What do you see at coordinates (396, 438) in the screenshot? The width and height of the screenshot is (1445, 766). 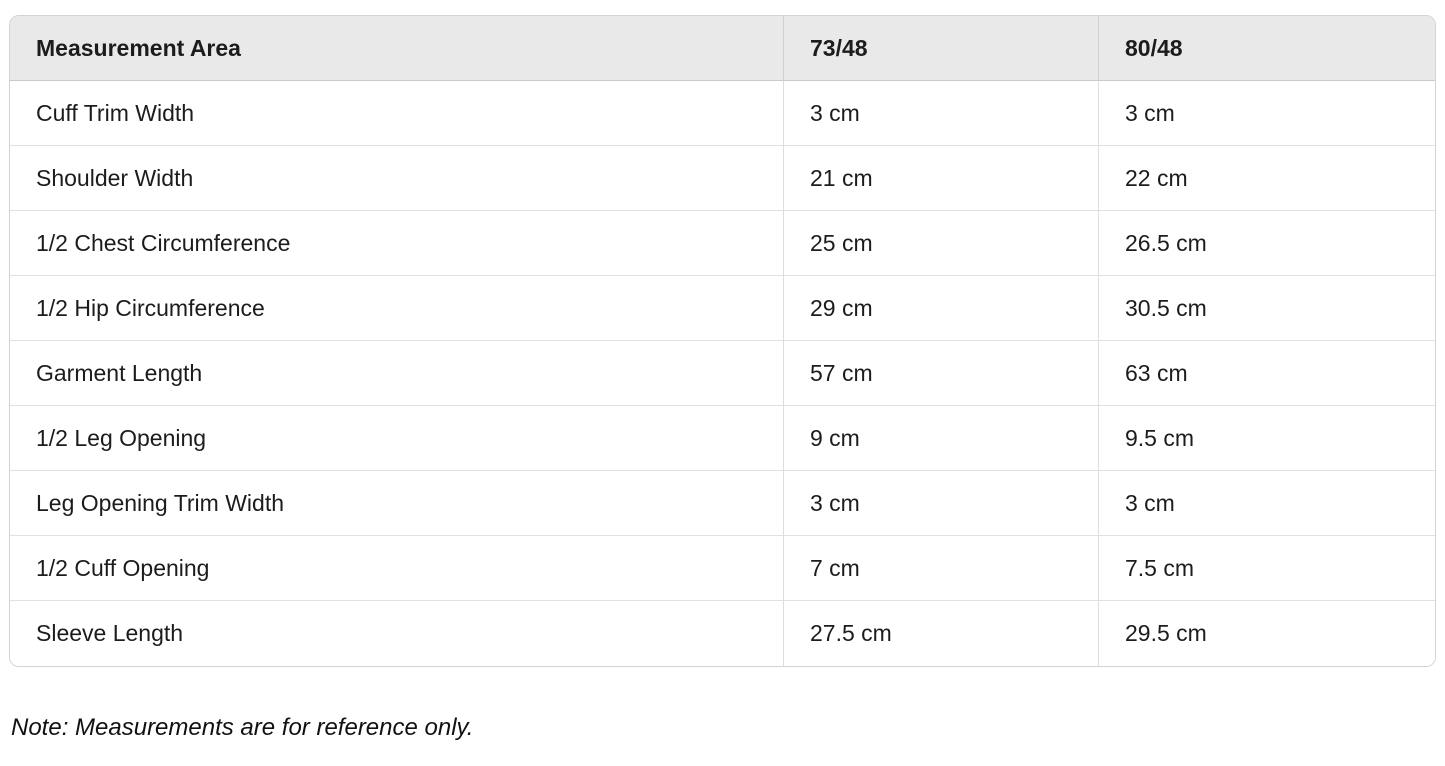 I see `measurement-area-cell: 1/2 Leg Opening` at bounding box center [396, 438].